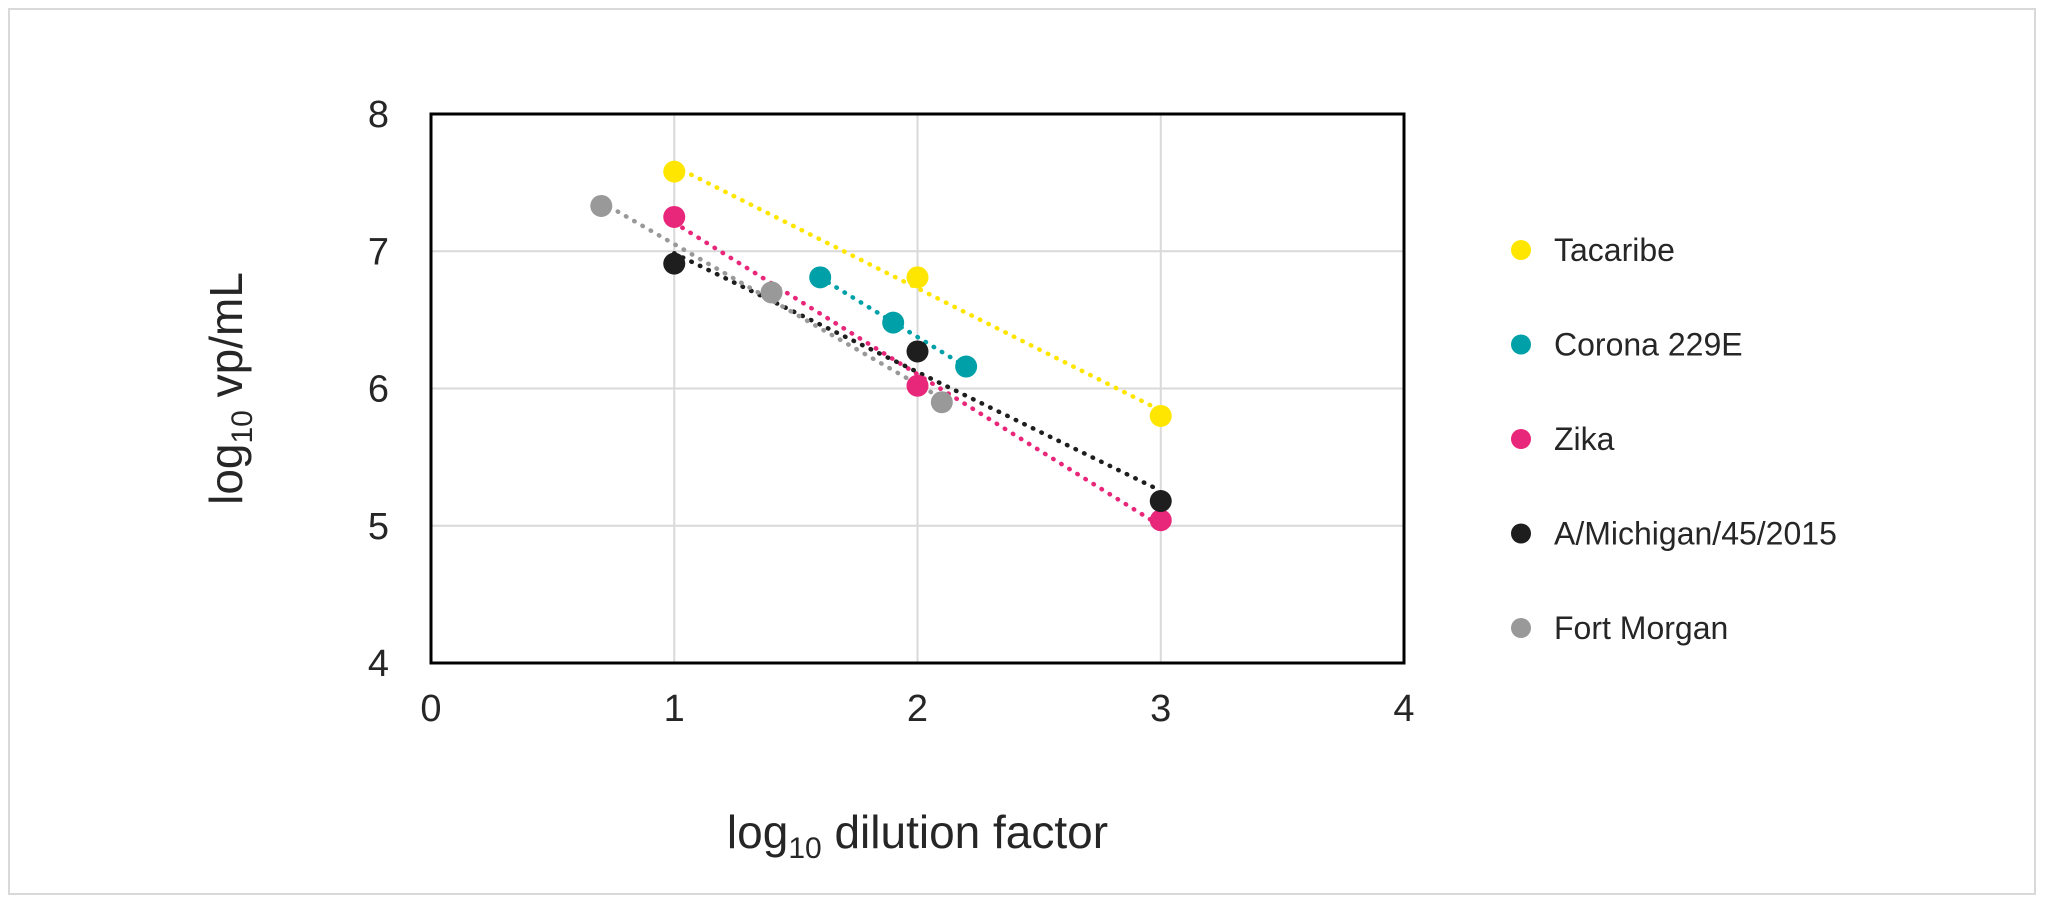 Image resolution: width=2046 pixels, height=905 pixels. Describe the element at coordinates (229, 388) in the screenshot. I see `y-axis-title: log10 vp/mL` at that location.